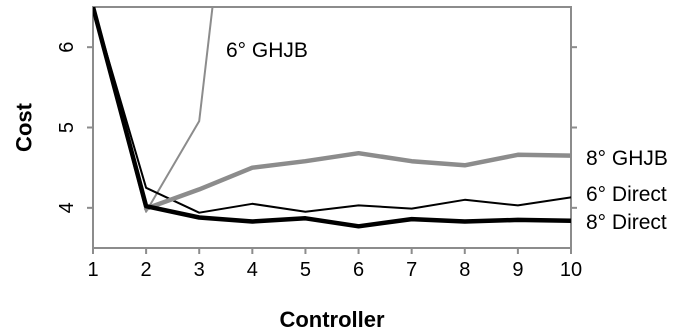 The image size is (691, 332). What do you see at coordinates (67, 127) in the screenshot?
I see `y-tick-label: 5` at bounding box center [67, 127].